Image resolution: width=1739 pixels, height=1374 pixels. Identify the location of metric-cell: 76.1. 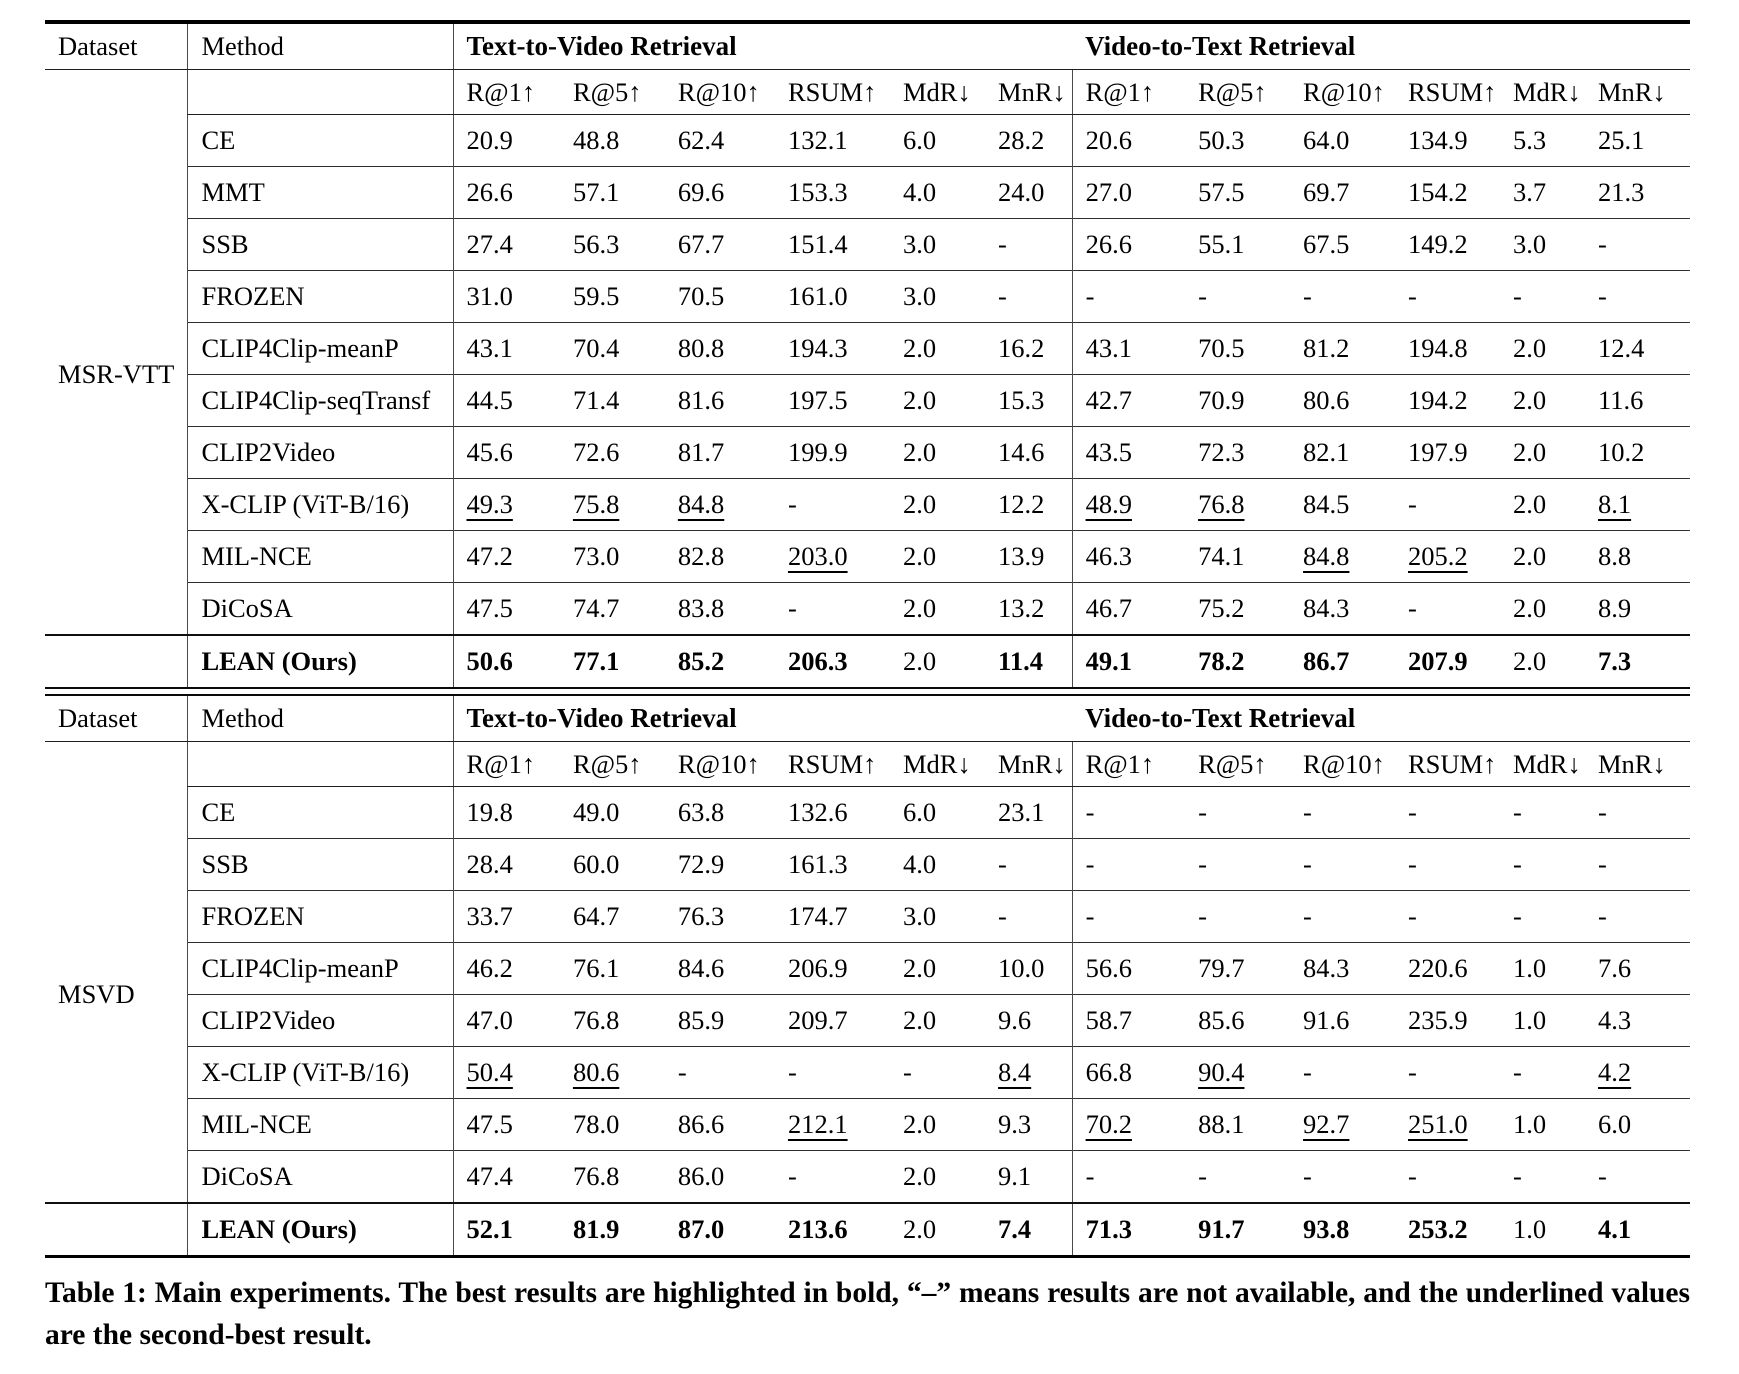
(612, 968).